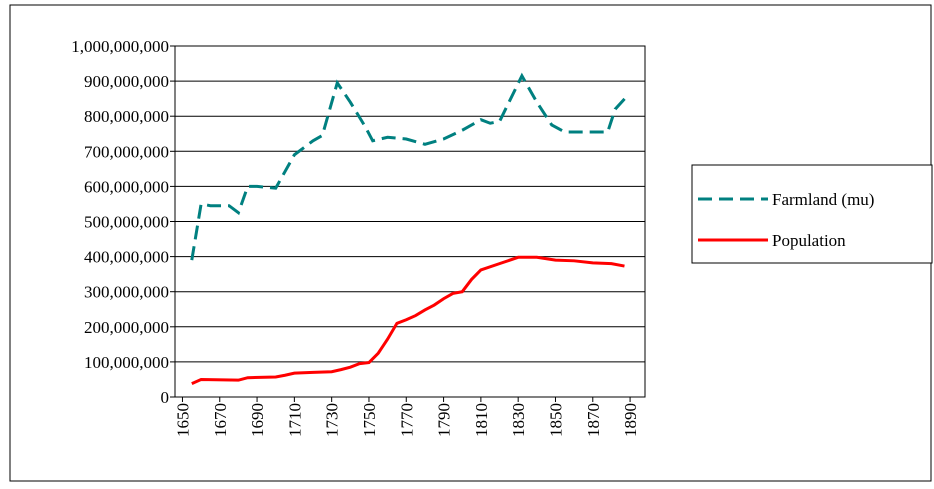 The width and height of the screenshot is (934, 489). What do you see at coordinates (126, 362) in the screenshot?
I see `y-tick-label: 100,000,000` at bounding box center [126, 362].